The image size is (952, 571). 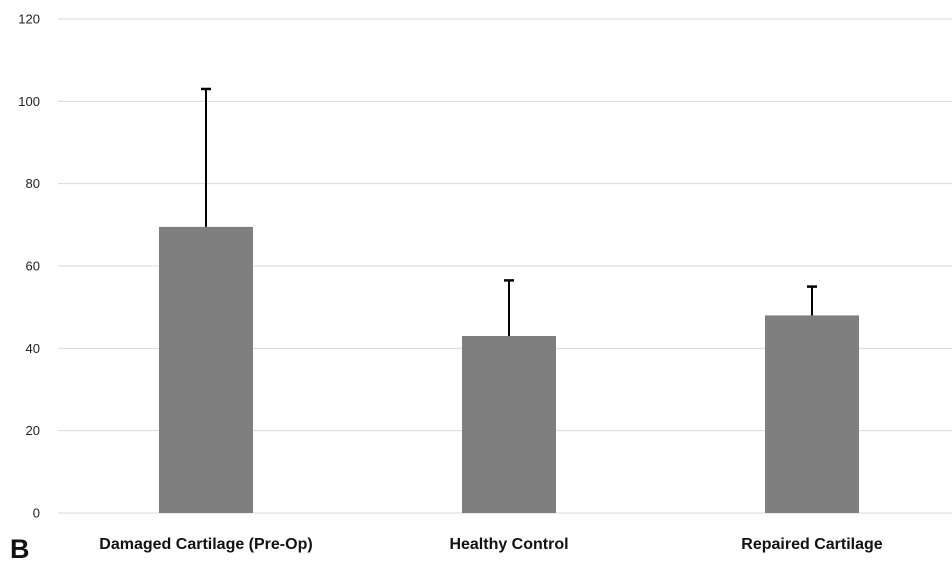 What do you see at coordinates (508, 544) in the screenshot?
I see `x-category-label: Healthy Control` at bounding box center [508, 544].